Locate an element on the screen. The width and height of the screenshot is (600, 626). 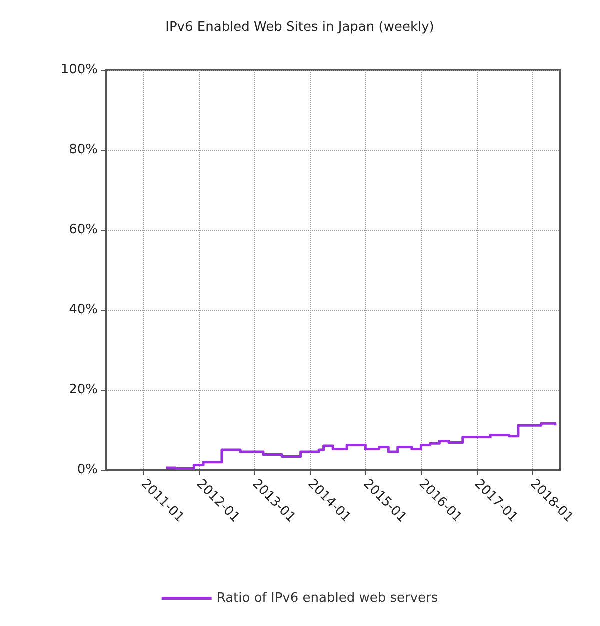
y-tick-label: 100% is located at coordinates (79, 70).